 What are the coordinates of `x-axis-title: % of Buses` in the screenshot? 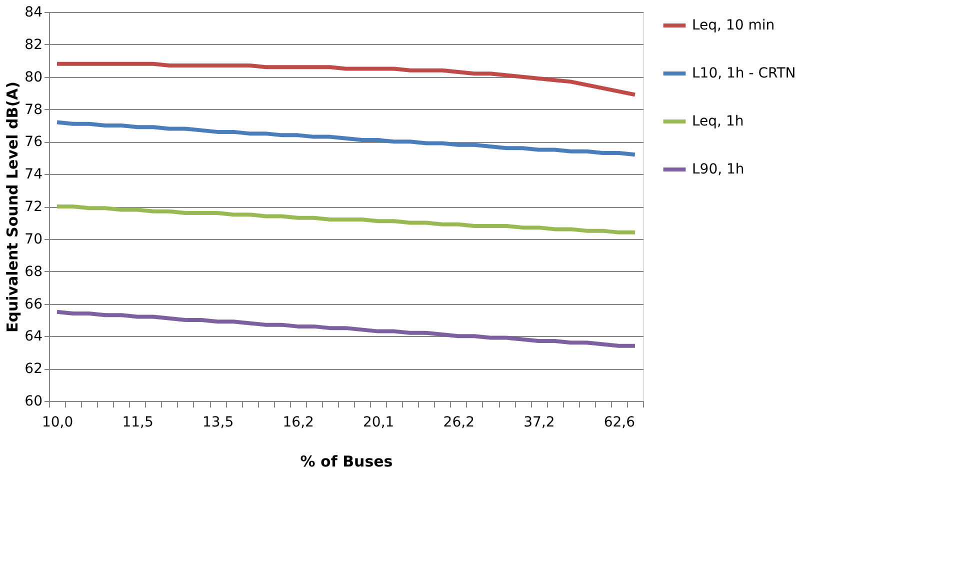 It's located at (346, 461).